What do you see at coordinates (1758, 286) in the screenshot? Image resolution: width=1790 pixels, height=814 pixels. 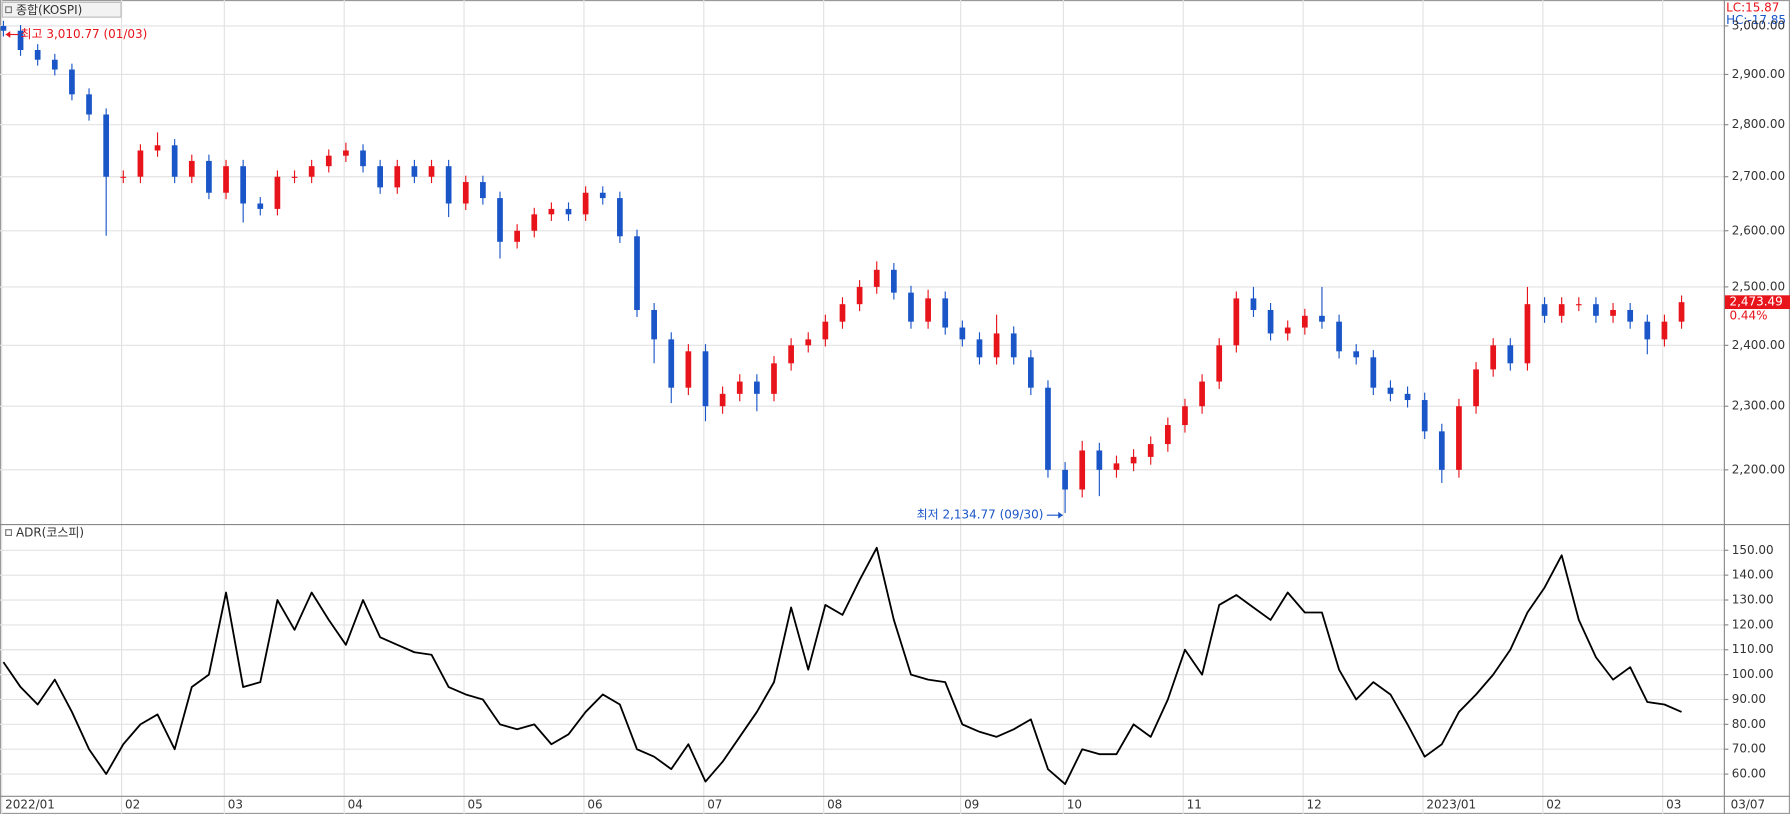 I see `y-tick-label: 2,500.00` at bounding box center [1758, 286].